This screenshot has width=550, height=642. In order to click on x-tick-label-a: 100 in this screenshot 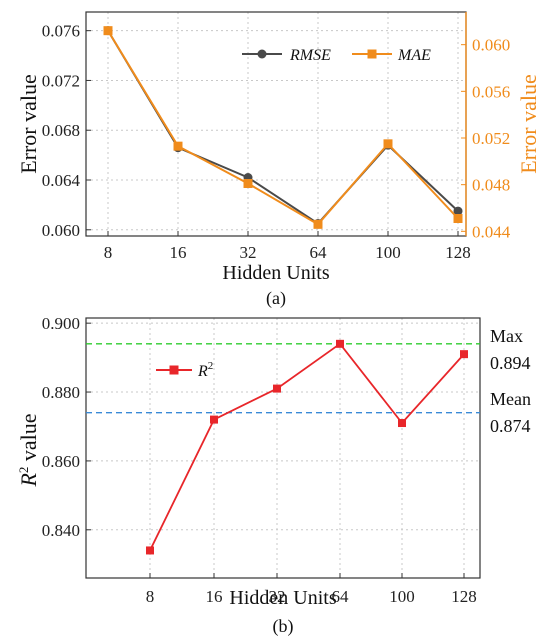, I will do `click(388, 252)`.